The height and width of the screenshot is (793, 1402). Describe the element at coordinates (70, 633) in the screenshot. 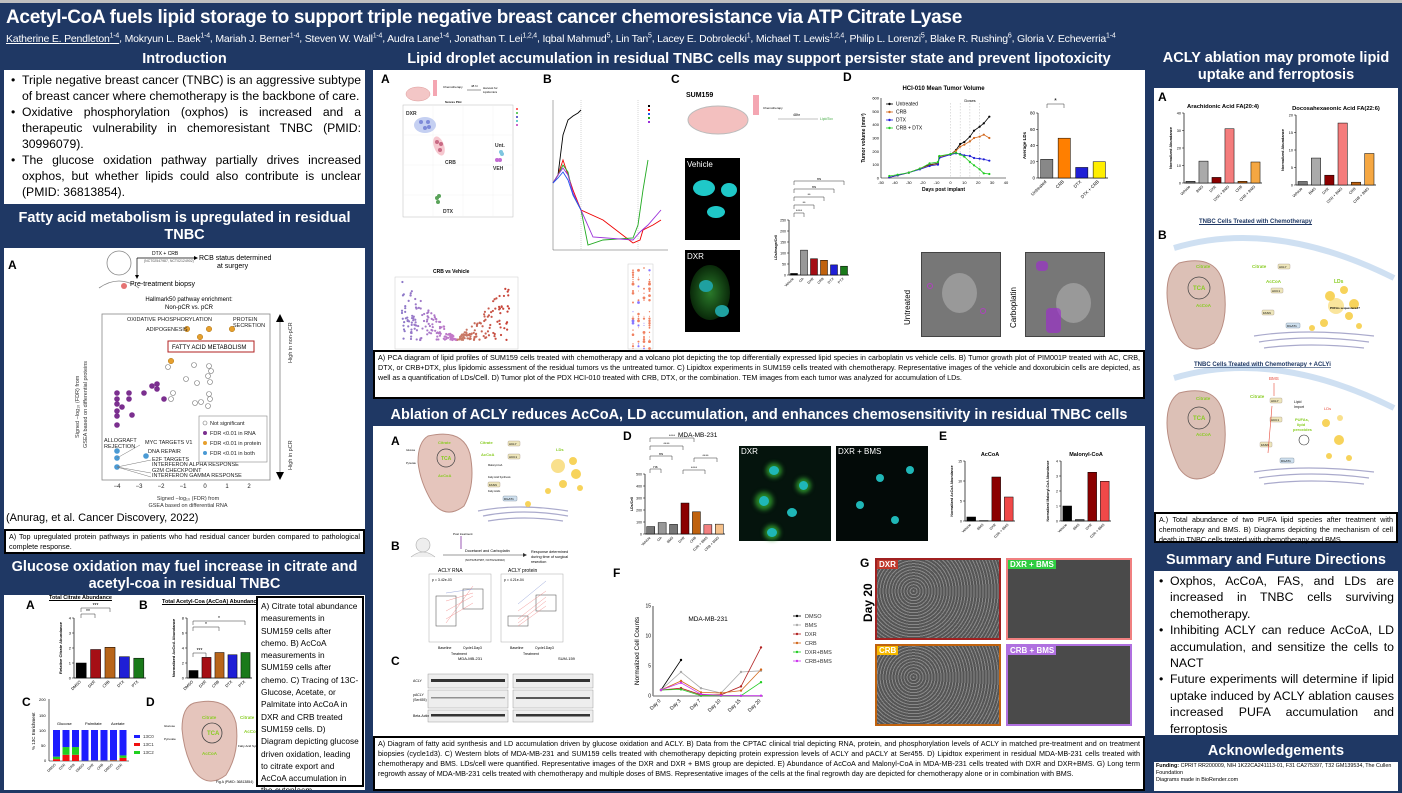

I see `svg-text: 3` at that location.